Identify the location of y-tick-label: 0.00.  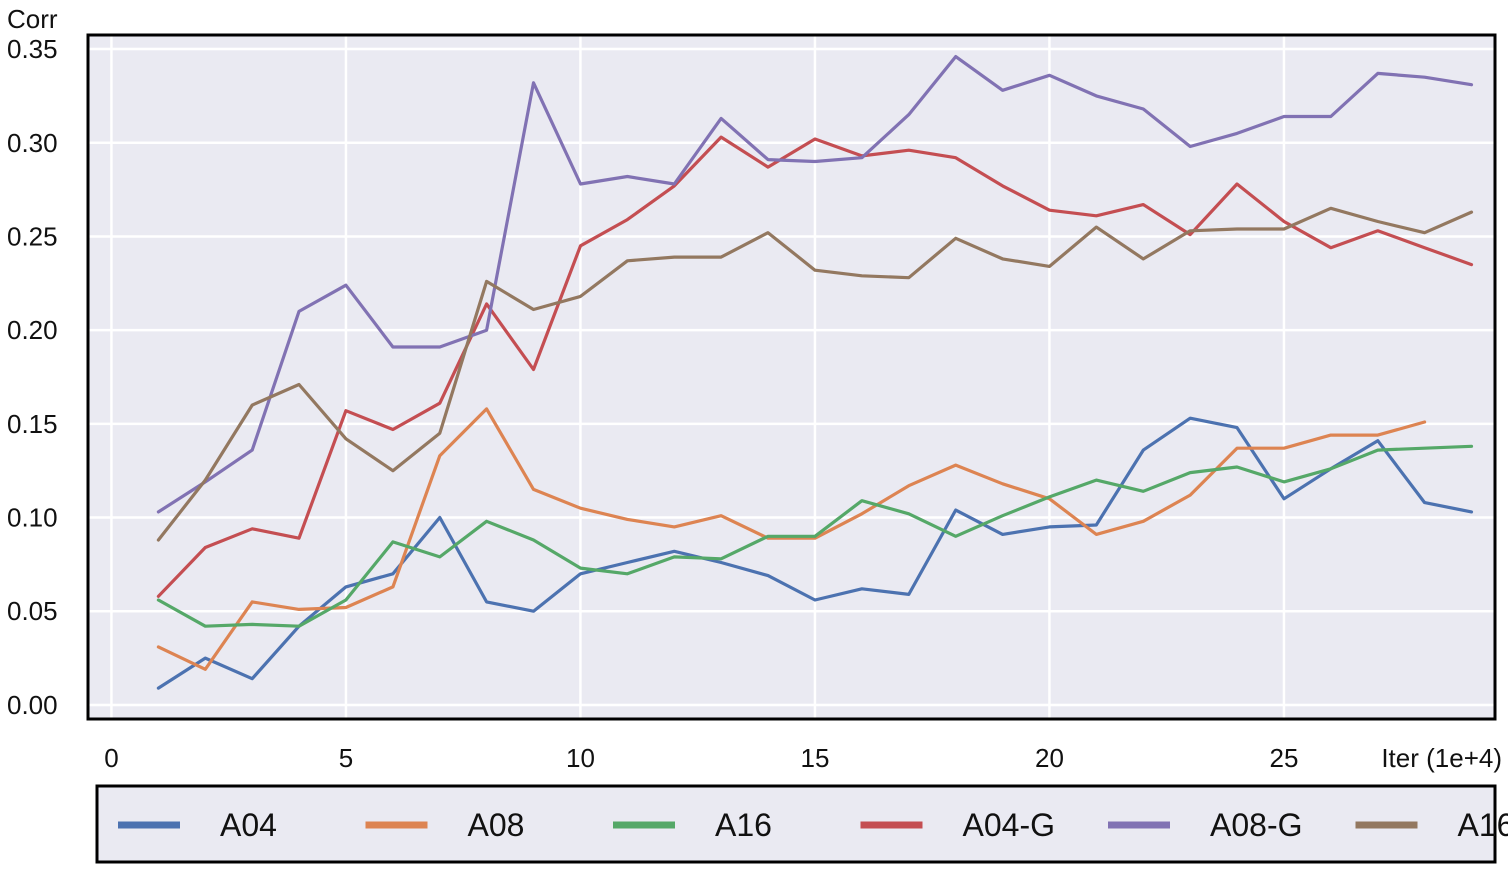
(32, 705).